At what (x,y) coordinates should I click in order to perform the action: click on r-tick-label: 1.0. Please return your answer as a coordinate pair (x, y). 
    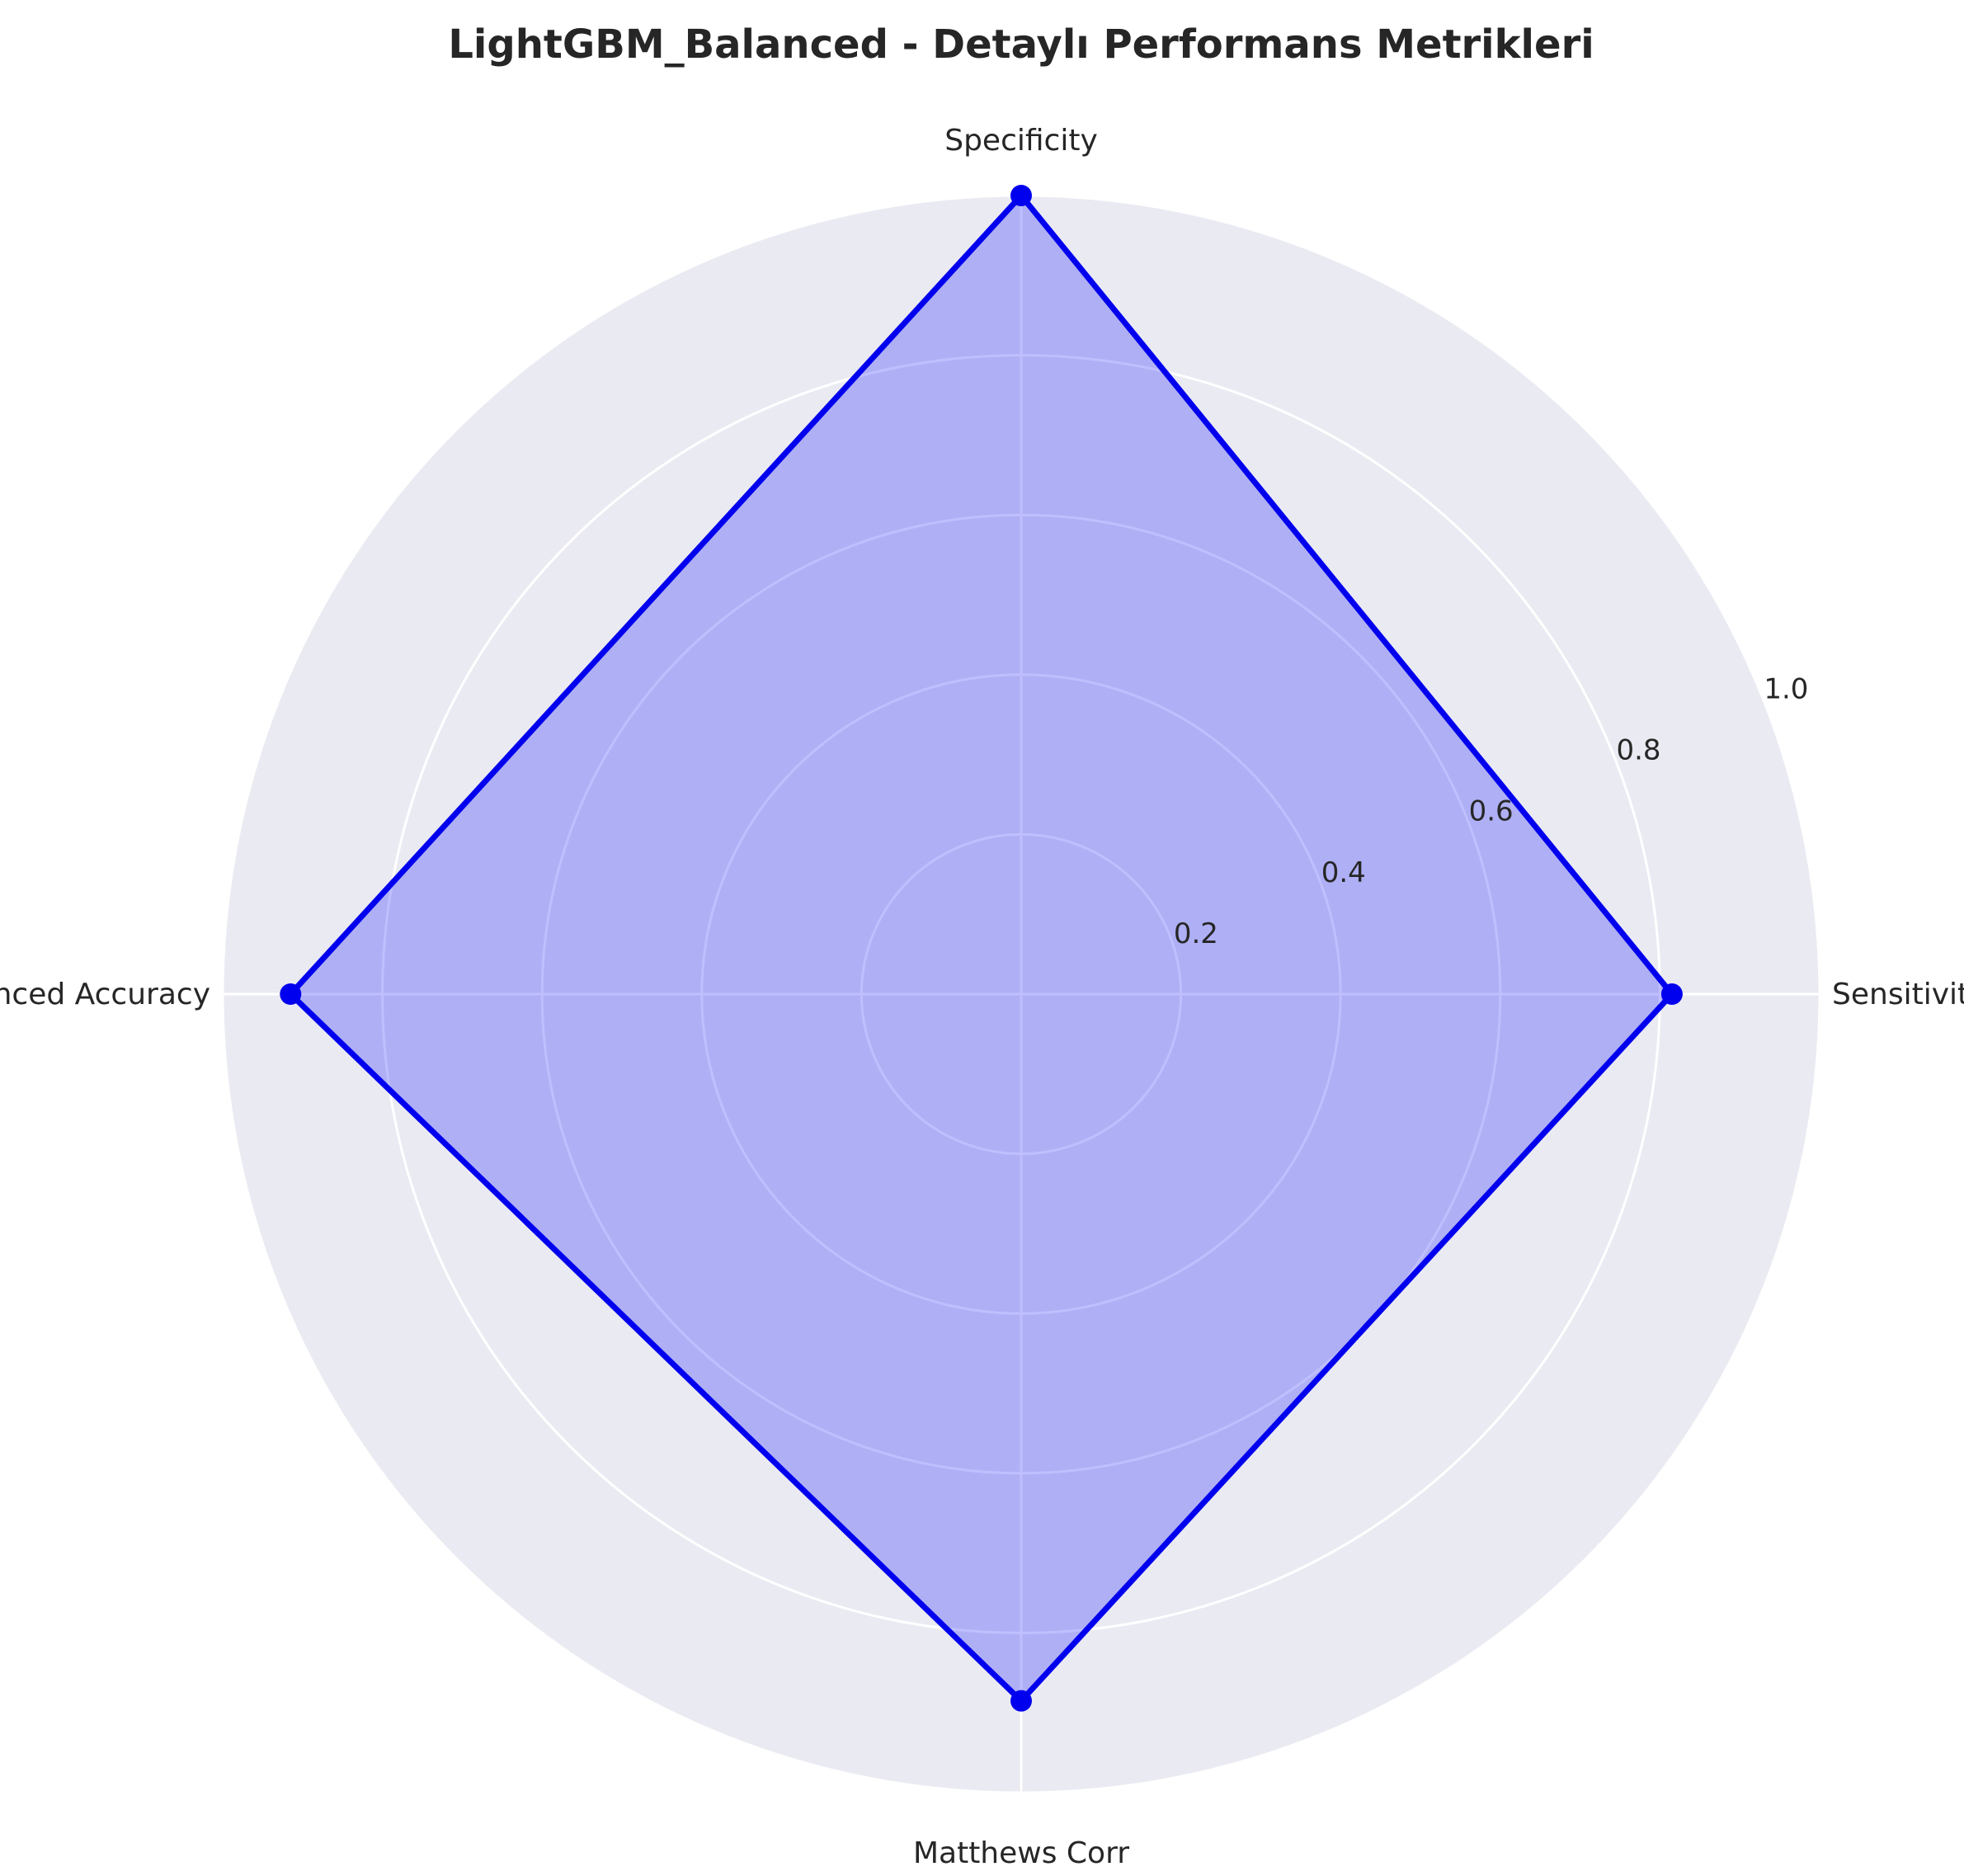
    Looking at the image, I should click on (1786, 689).